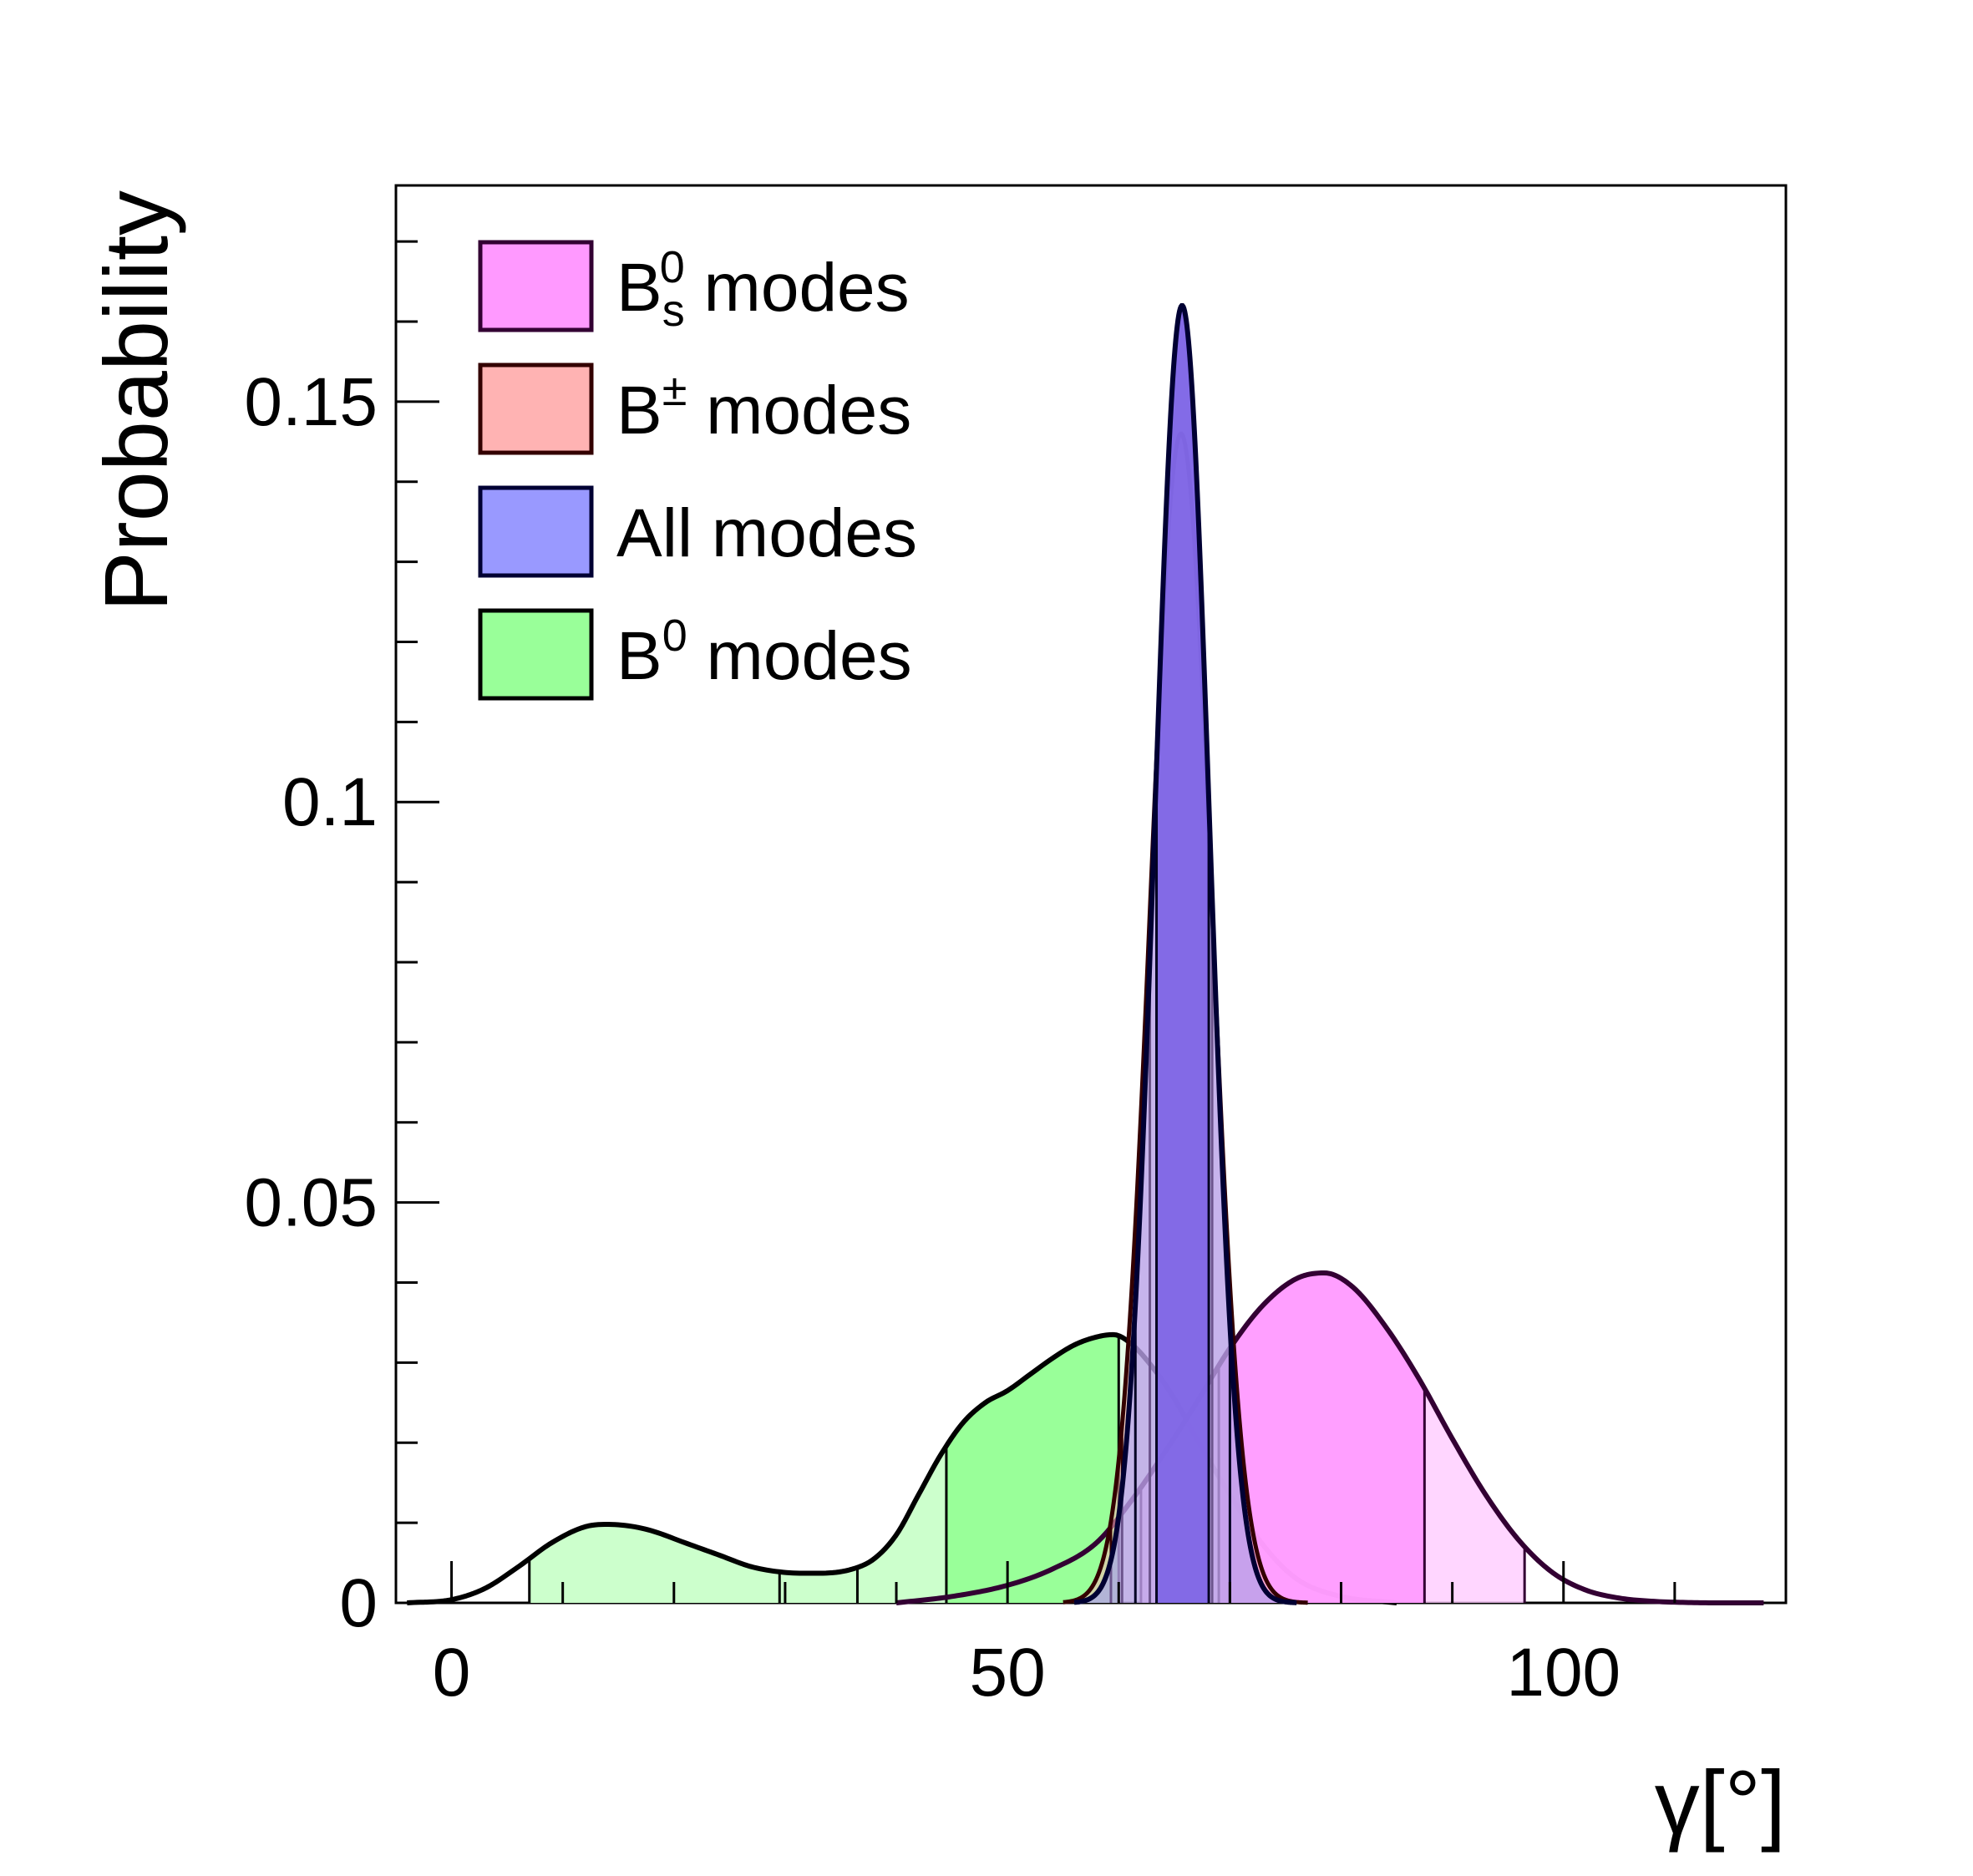 The height and width of the screenshot is (1876, 1973). Describe the element at coordinates (1563, 1673) in the screenshot. I see `x-tick-label: 100` at that location.